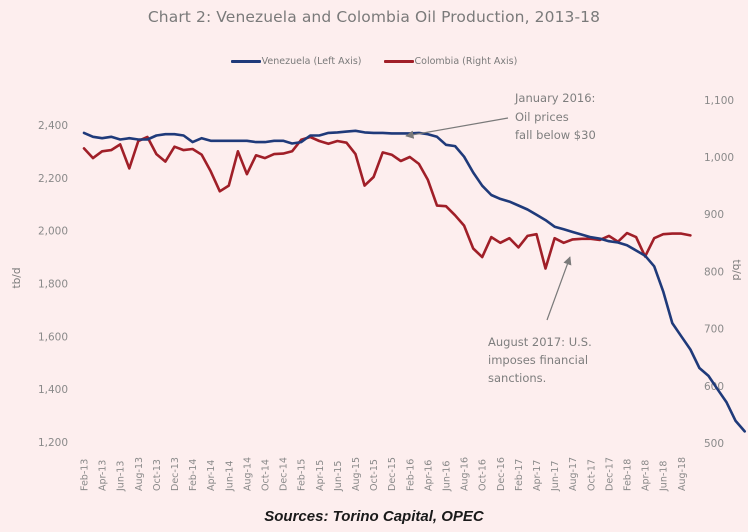  Describe the element at coordinates (53, 337) in the screenshot. I see `left-axis-tick-label: 1,600` at that location.